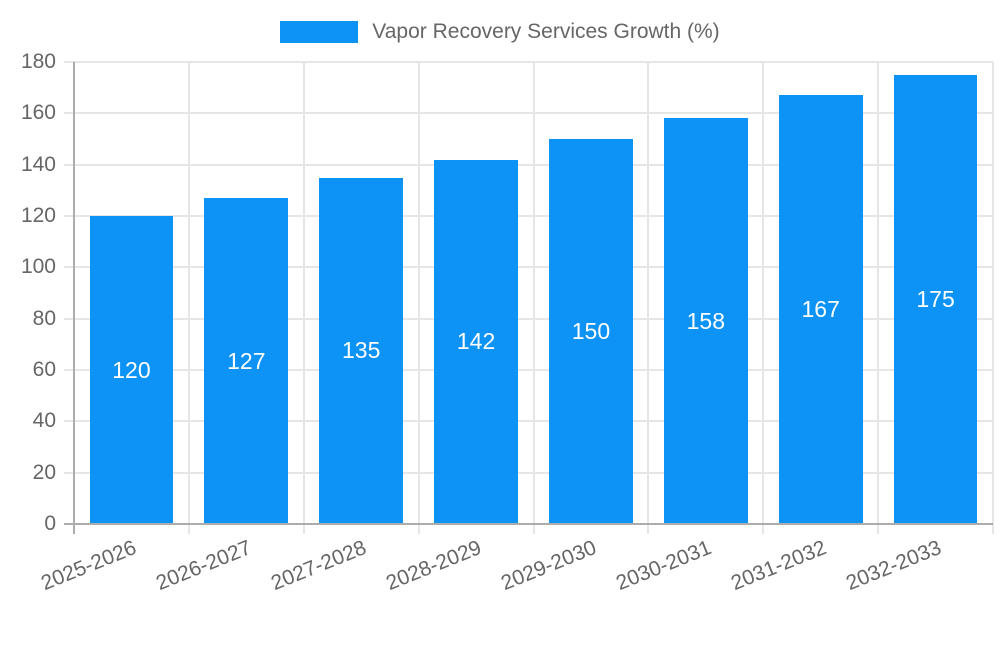 The width and height of the screenshot is (1000, 671). I want to click on bar: 150, so click(591, 331).